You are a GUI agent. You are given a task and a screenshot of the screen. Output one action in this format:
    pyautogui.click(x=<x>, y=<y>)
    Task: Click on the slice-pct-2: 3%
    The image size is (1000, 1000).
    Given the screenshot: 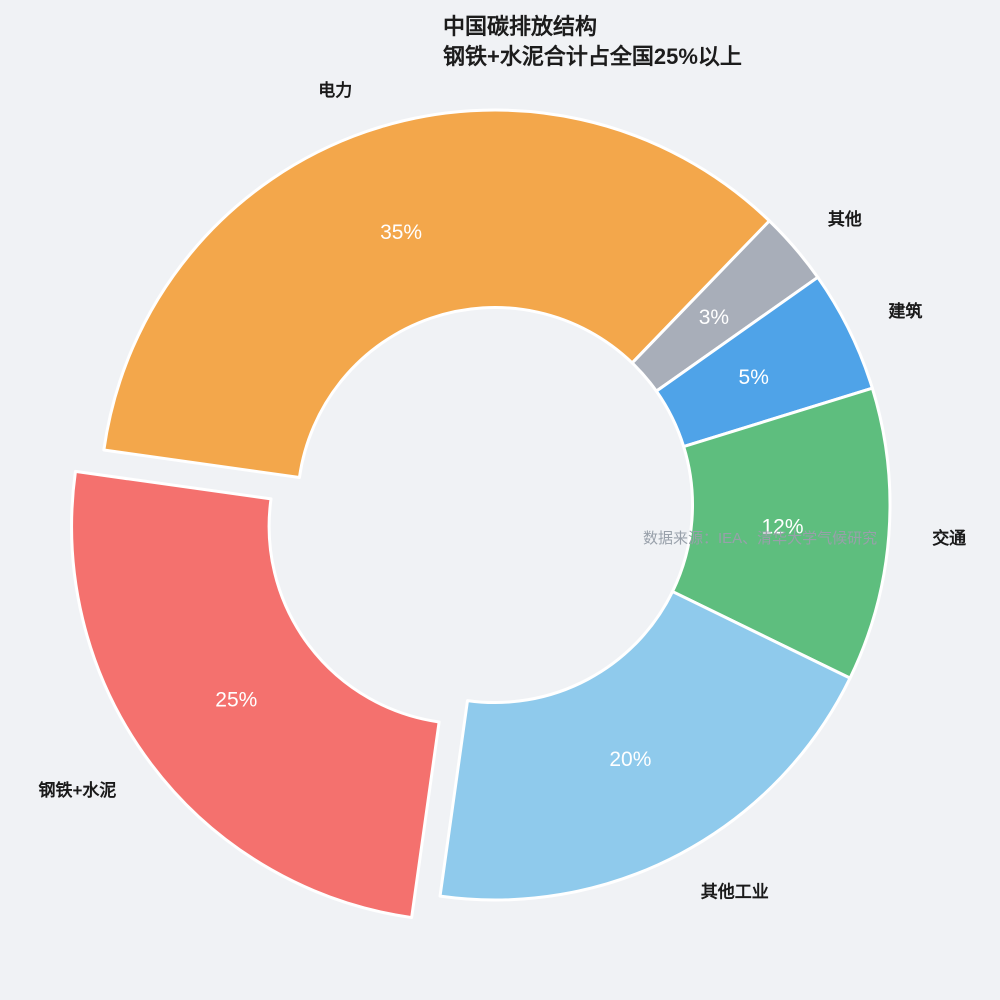 What is the action you would take?
    pyautogui.click(x=714, y=317)
    